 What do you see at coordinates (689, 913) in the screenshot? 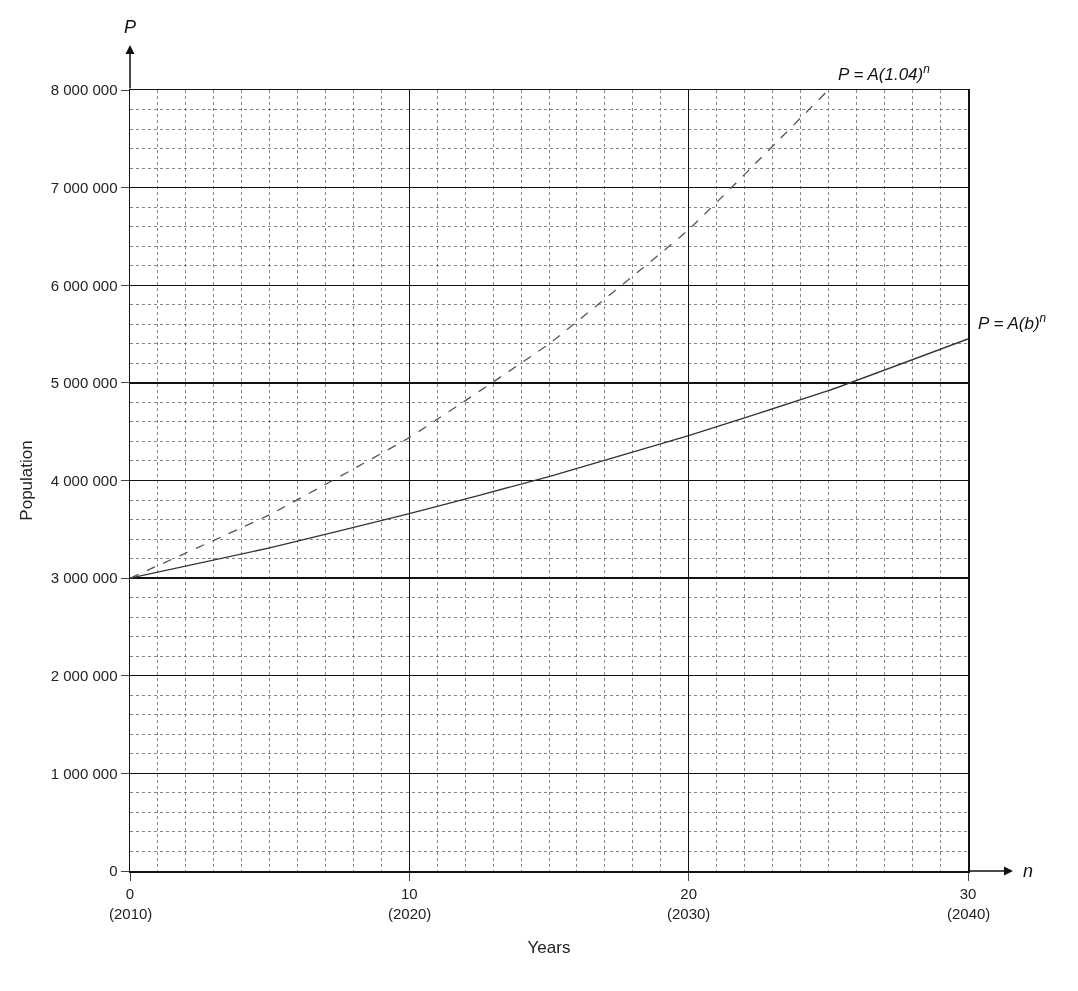
I see `text: (2030)` at bounding box center [689, 913].